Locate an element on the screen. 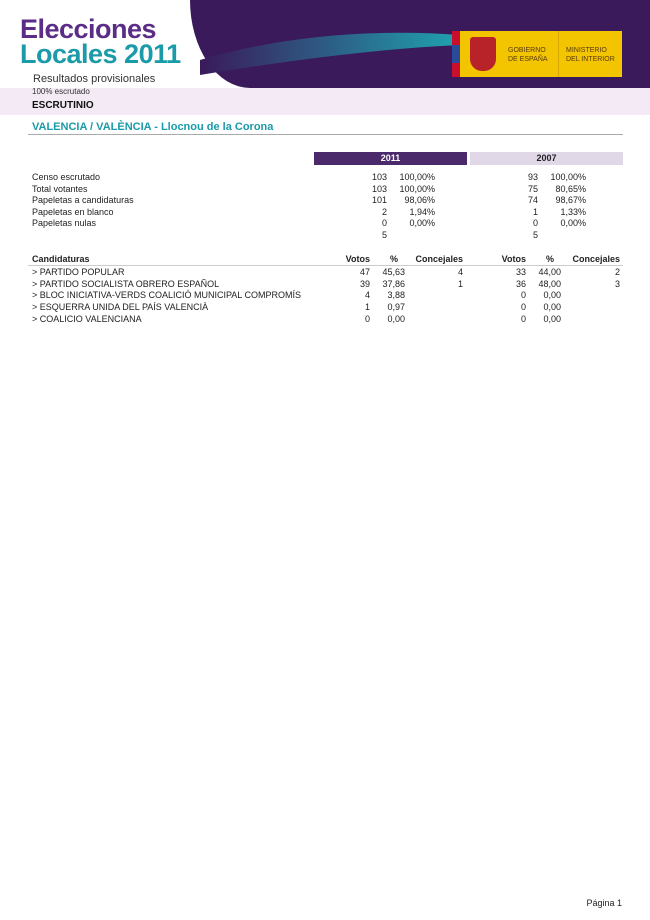 The image size is (650, 920). votes-2011: 39 is located at coordinates (364, 283).